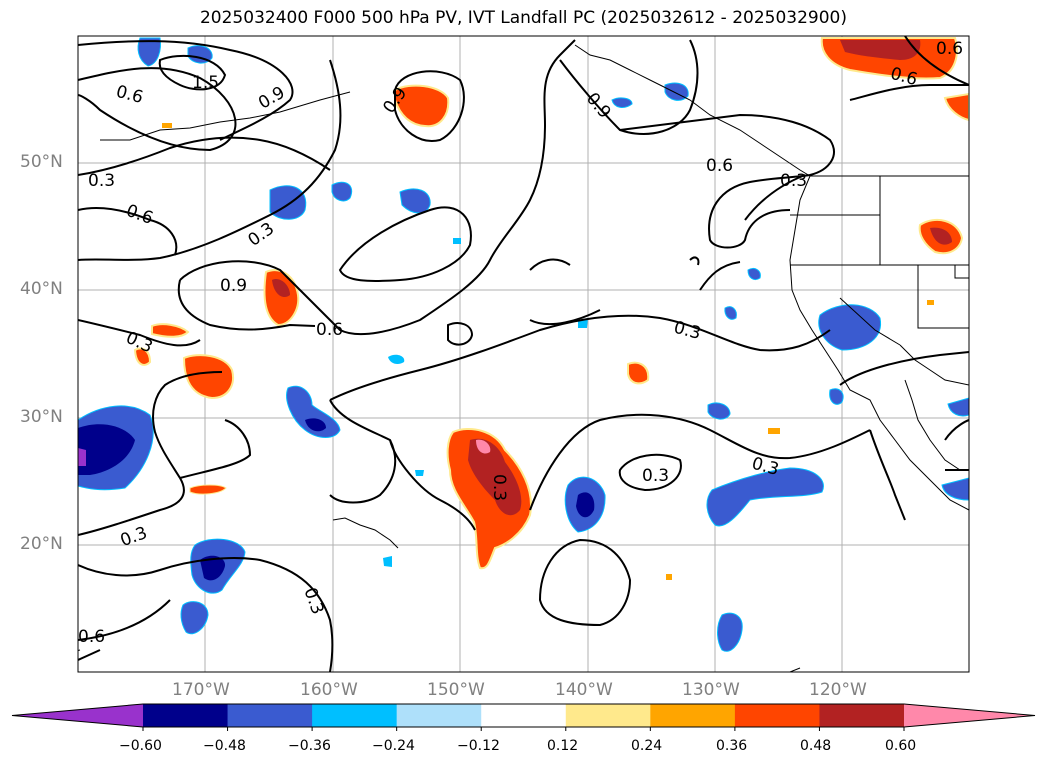 This screenshot has width=1047, height=765. I want to click on lon-label-130w: 130°W, so click(711, 690).